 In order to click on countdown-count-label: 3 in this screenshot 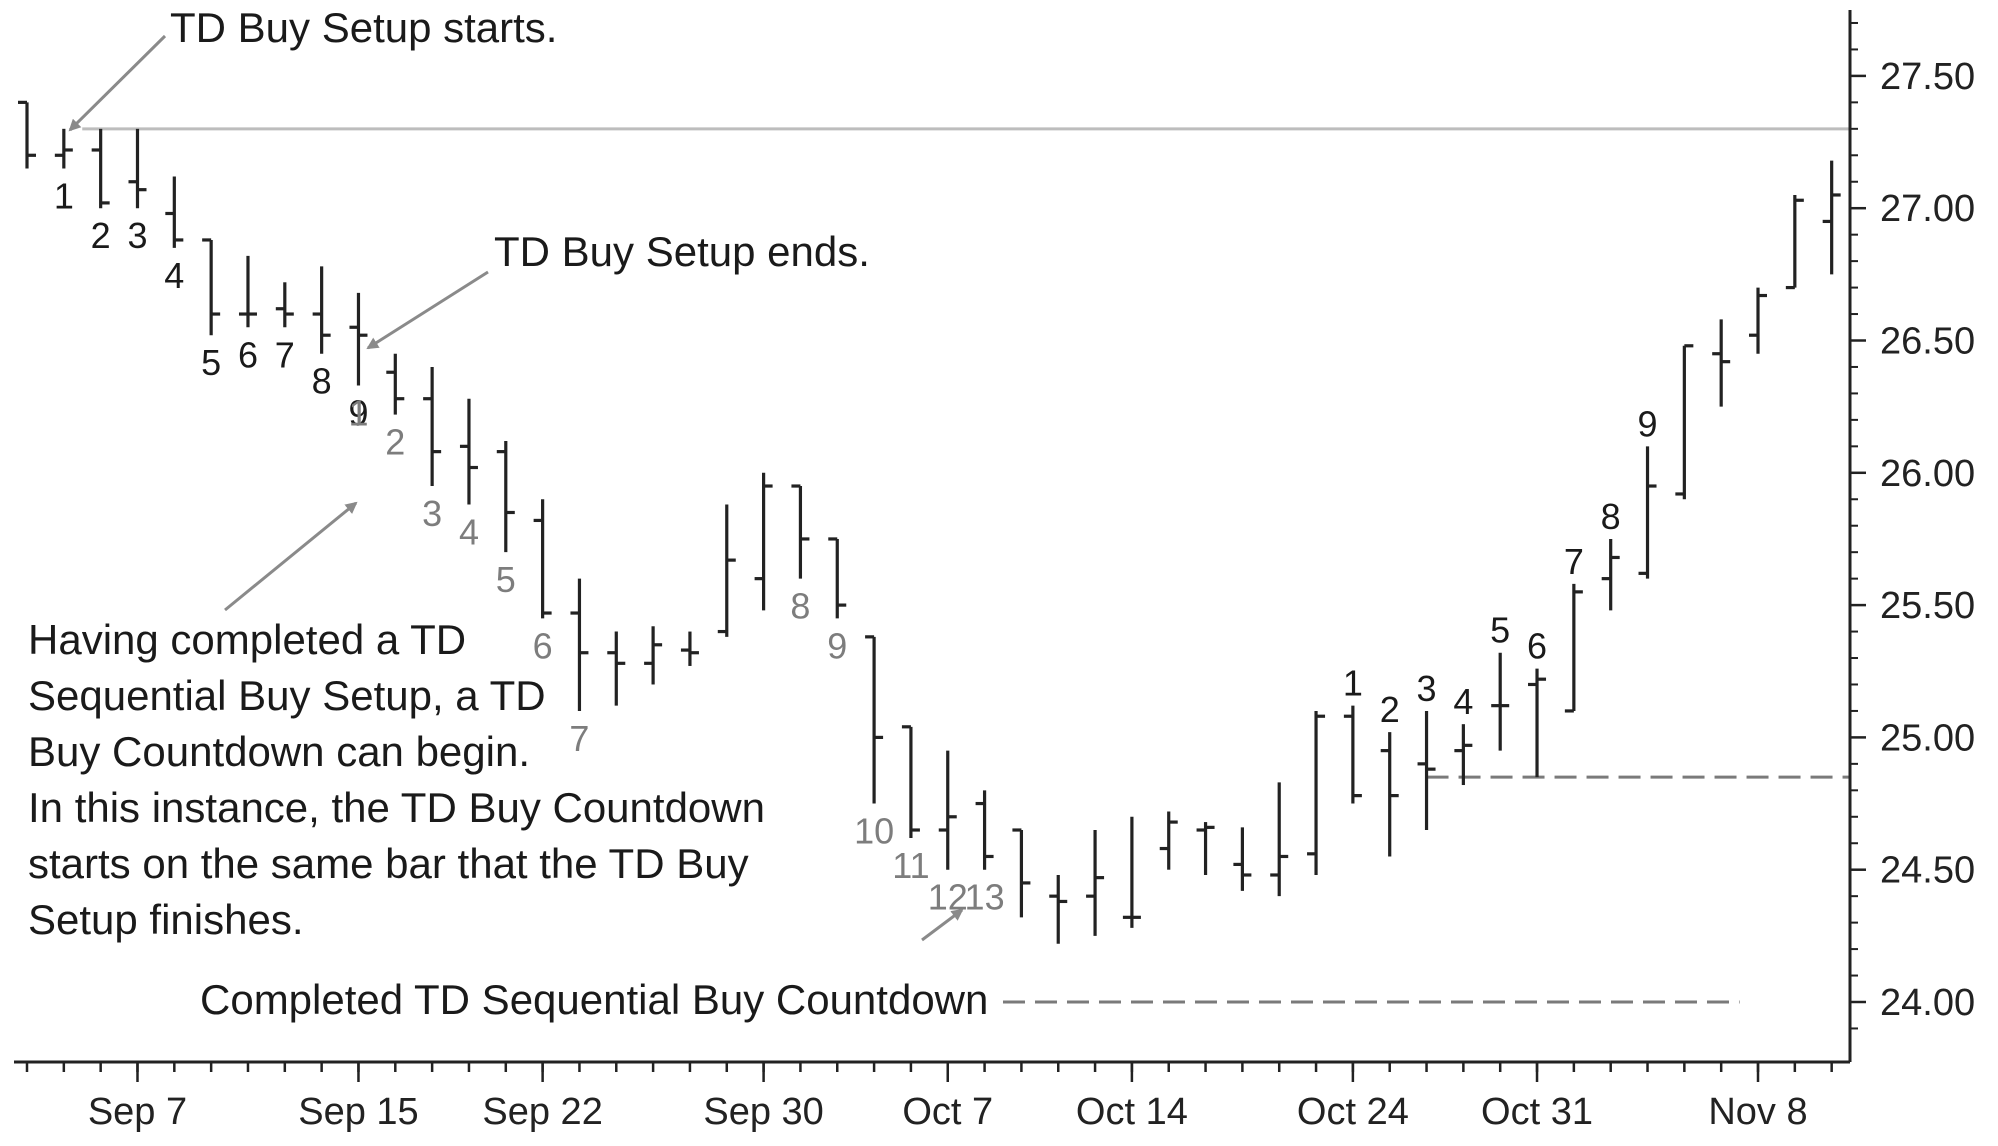, I will do `click(432, 513)`.